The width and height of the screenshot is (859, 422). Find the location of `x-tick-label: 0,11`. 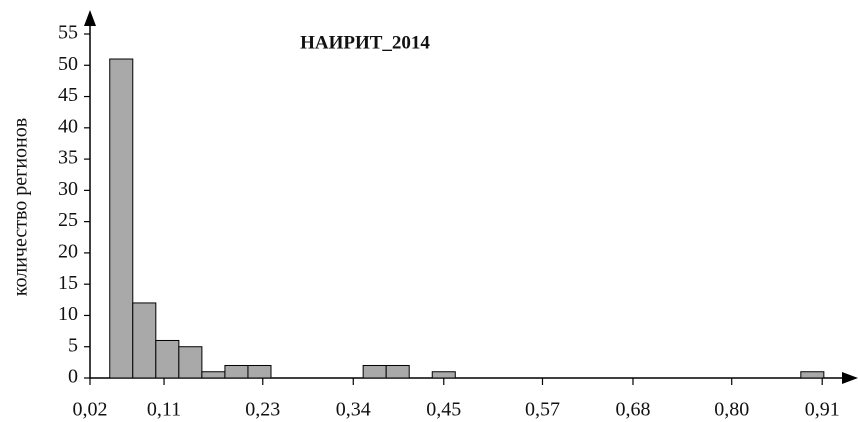

x-tick-label: 0,11 is located at coordinates (164, 410).